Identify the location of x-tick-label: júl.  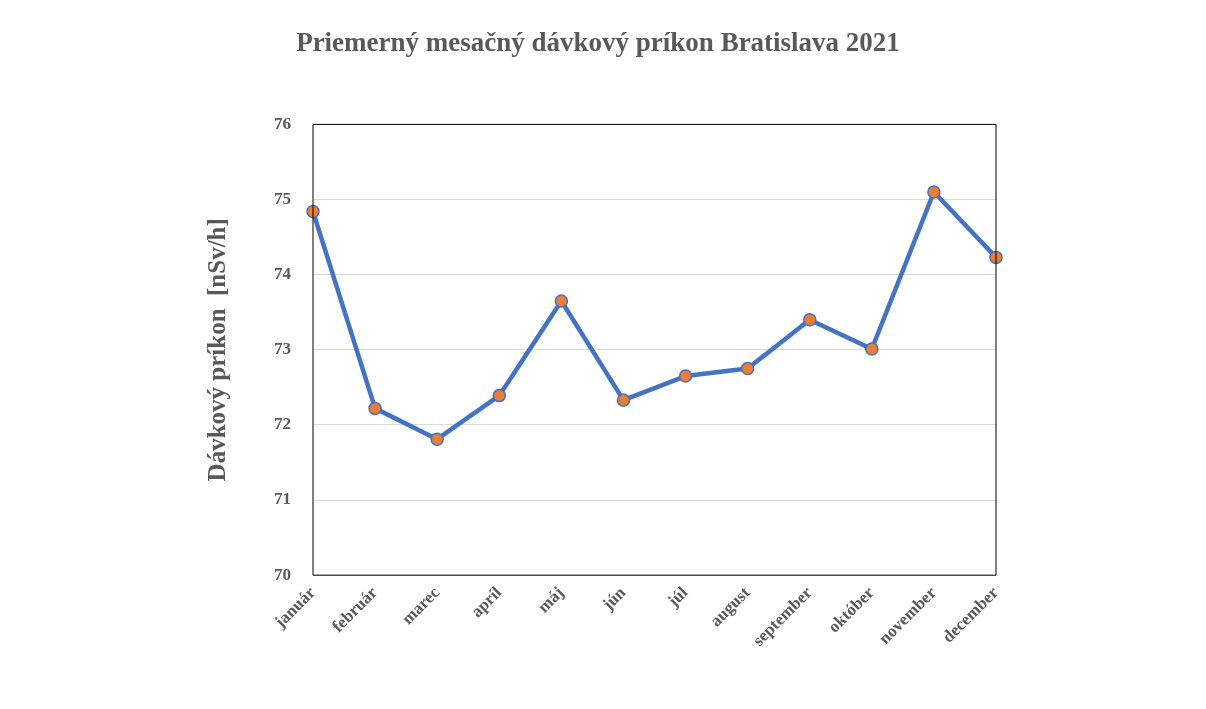
(677, 597).